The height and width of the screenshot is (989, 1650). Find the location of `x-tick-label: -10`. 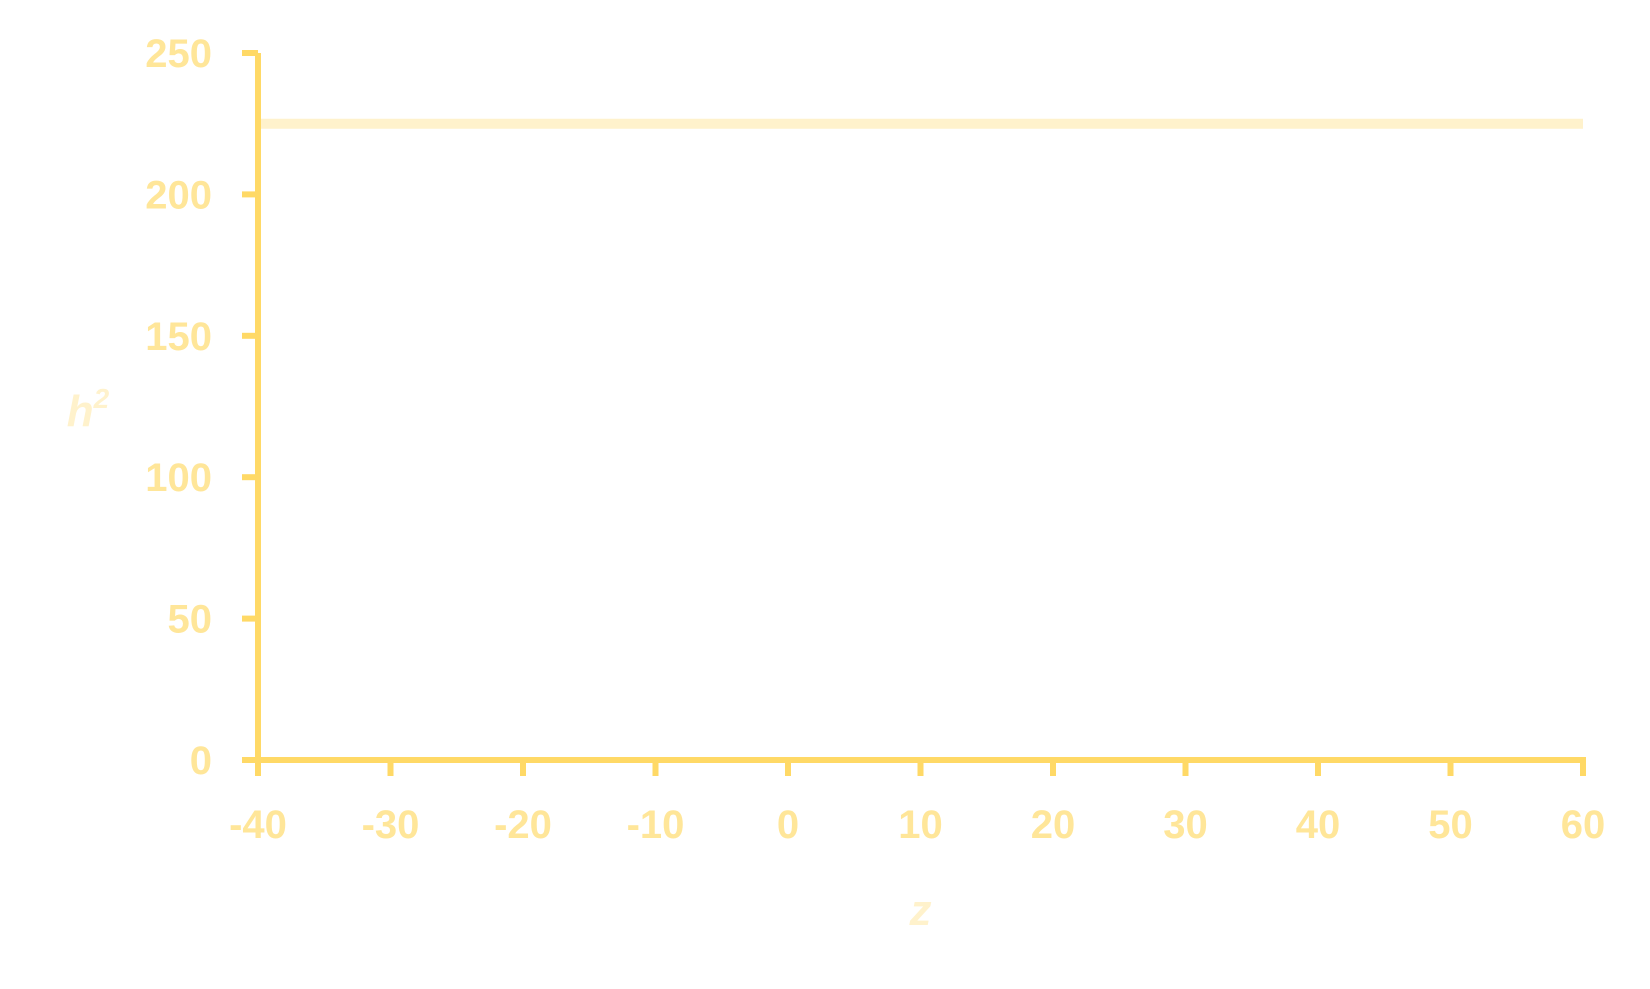

x-tick-label: -10 is located at coordinates (656, 825).